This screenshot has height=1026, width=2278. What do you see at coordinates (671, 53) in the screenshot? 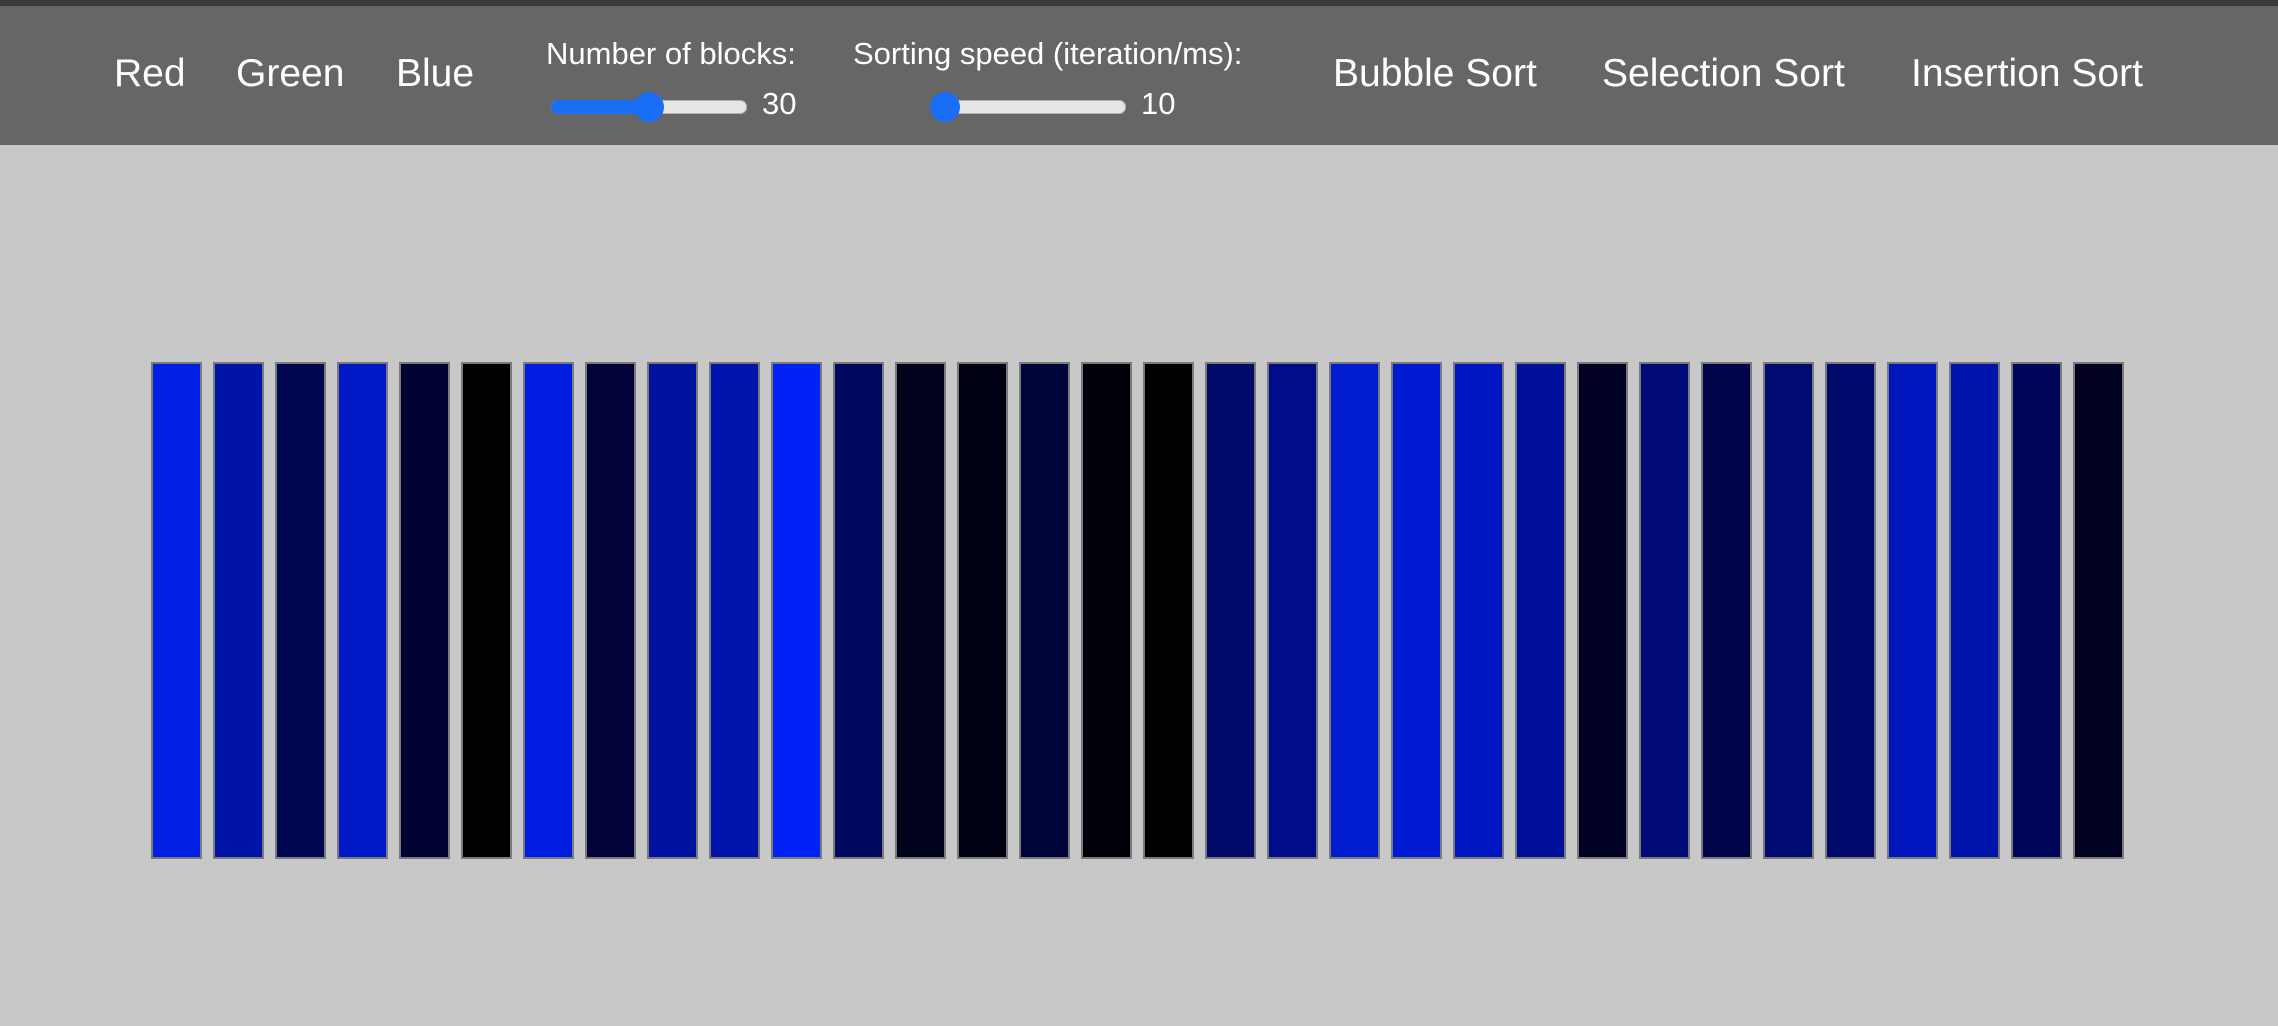
I see `blocks-count-label: Number of blocks:` at bounding box center [671, 53].